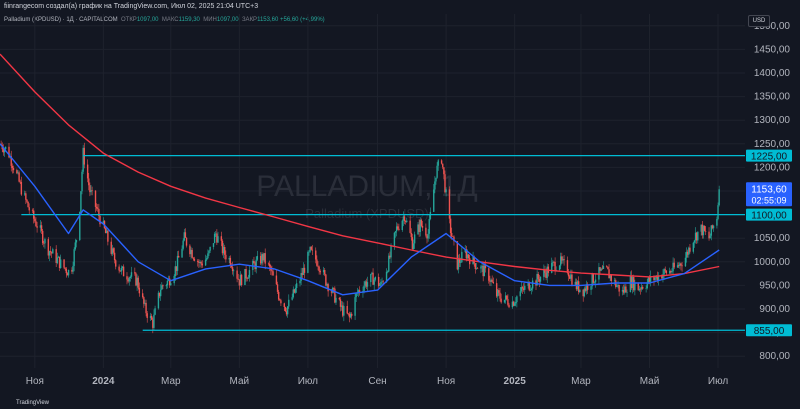 The image size is (800, 409). I want to click on price-tick-label: 1400,00, so click(772, 73).